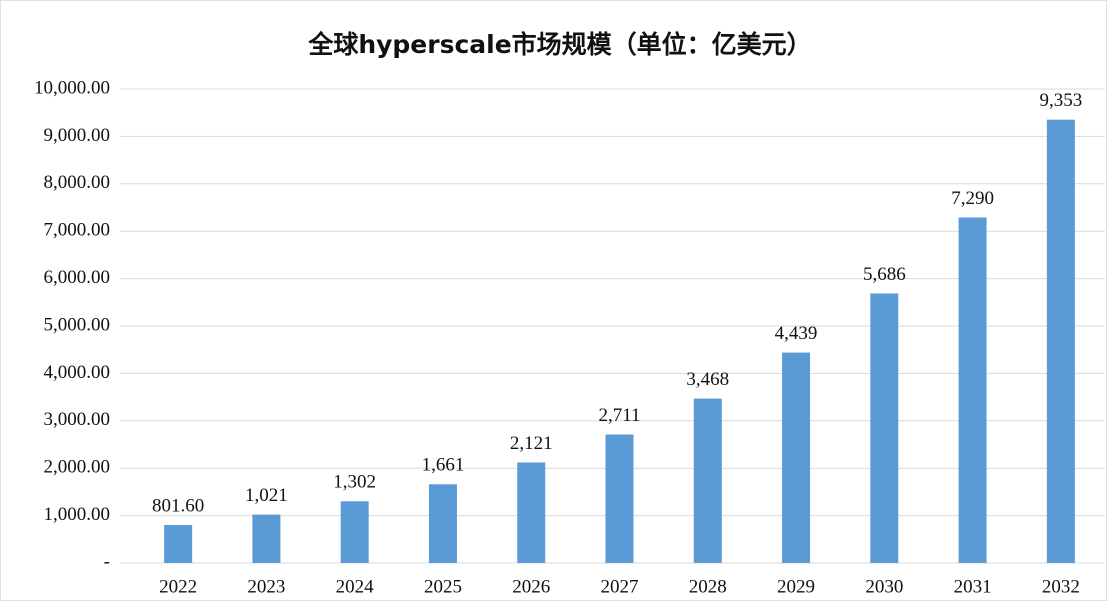  I want to click on x-tick-label: 2024, so click(355, 586).